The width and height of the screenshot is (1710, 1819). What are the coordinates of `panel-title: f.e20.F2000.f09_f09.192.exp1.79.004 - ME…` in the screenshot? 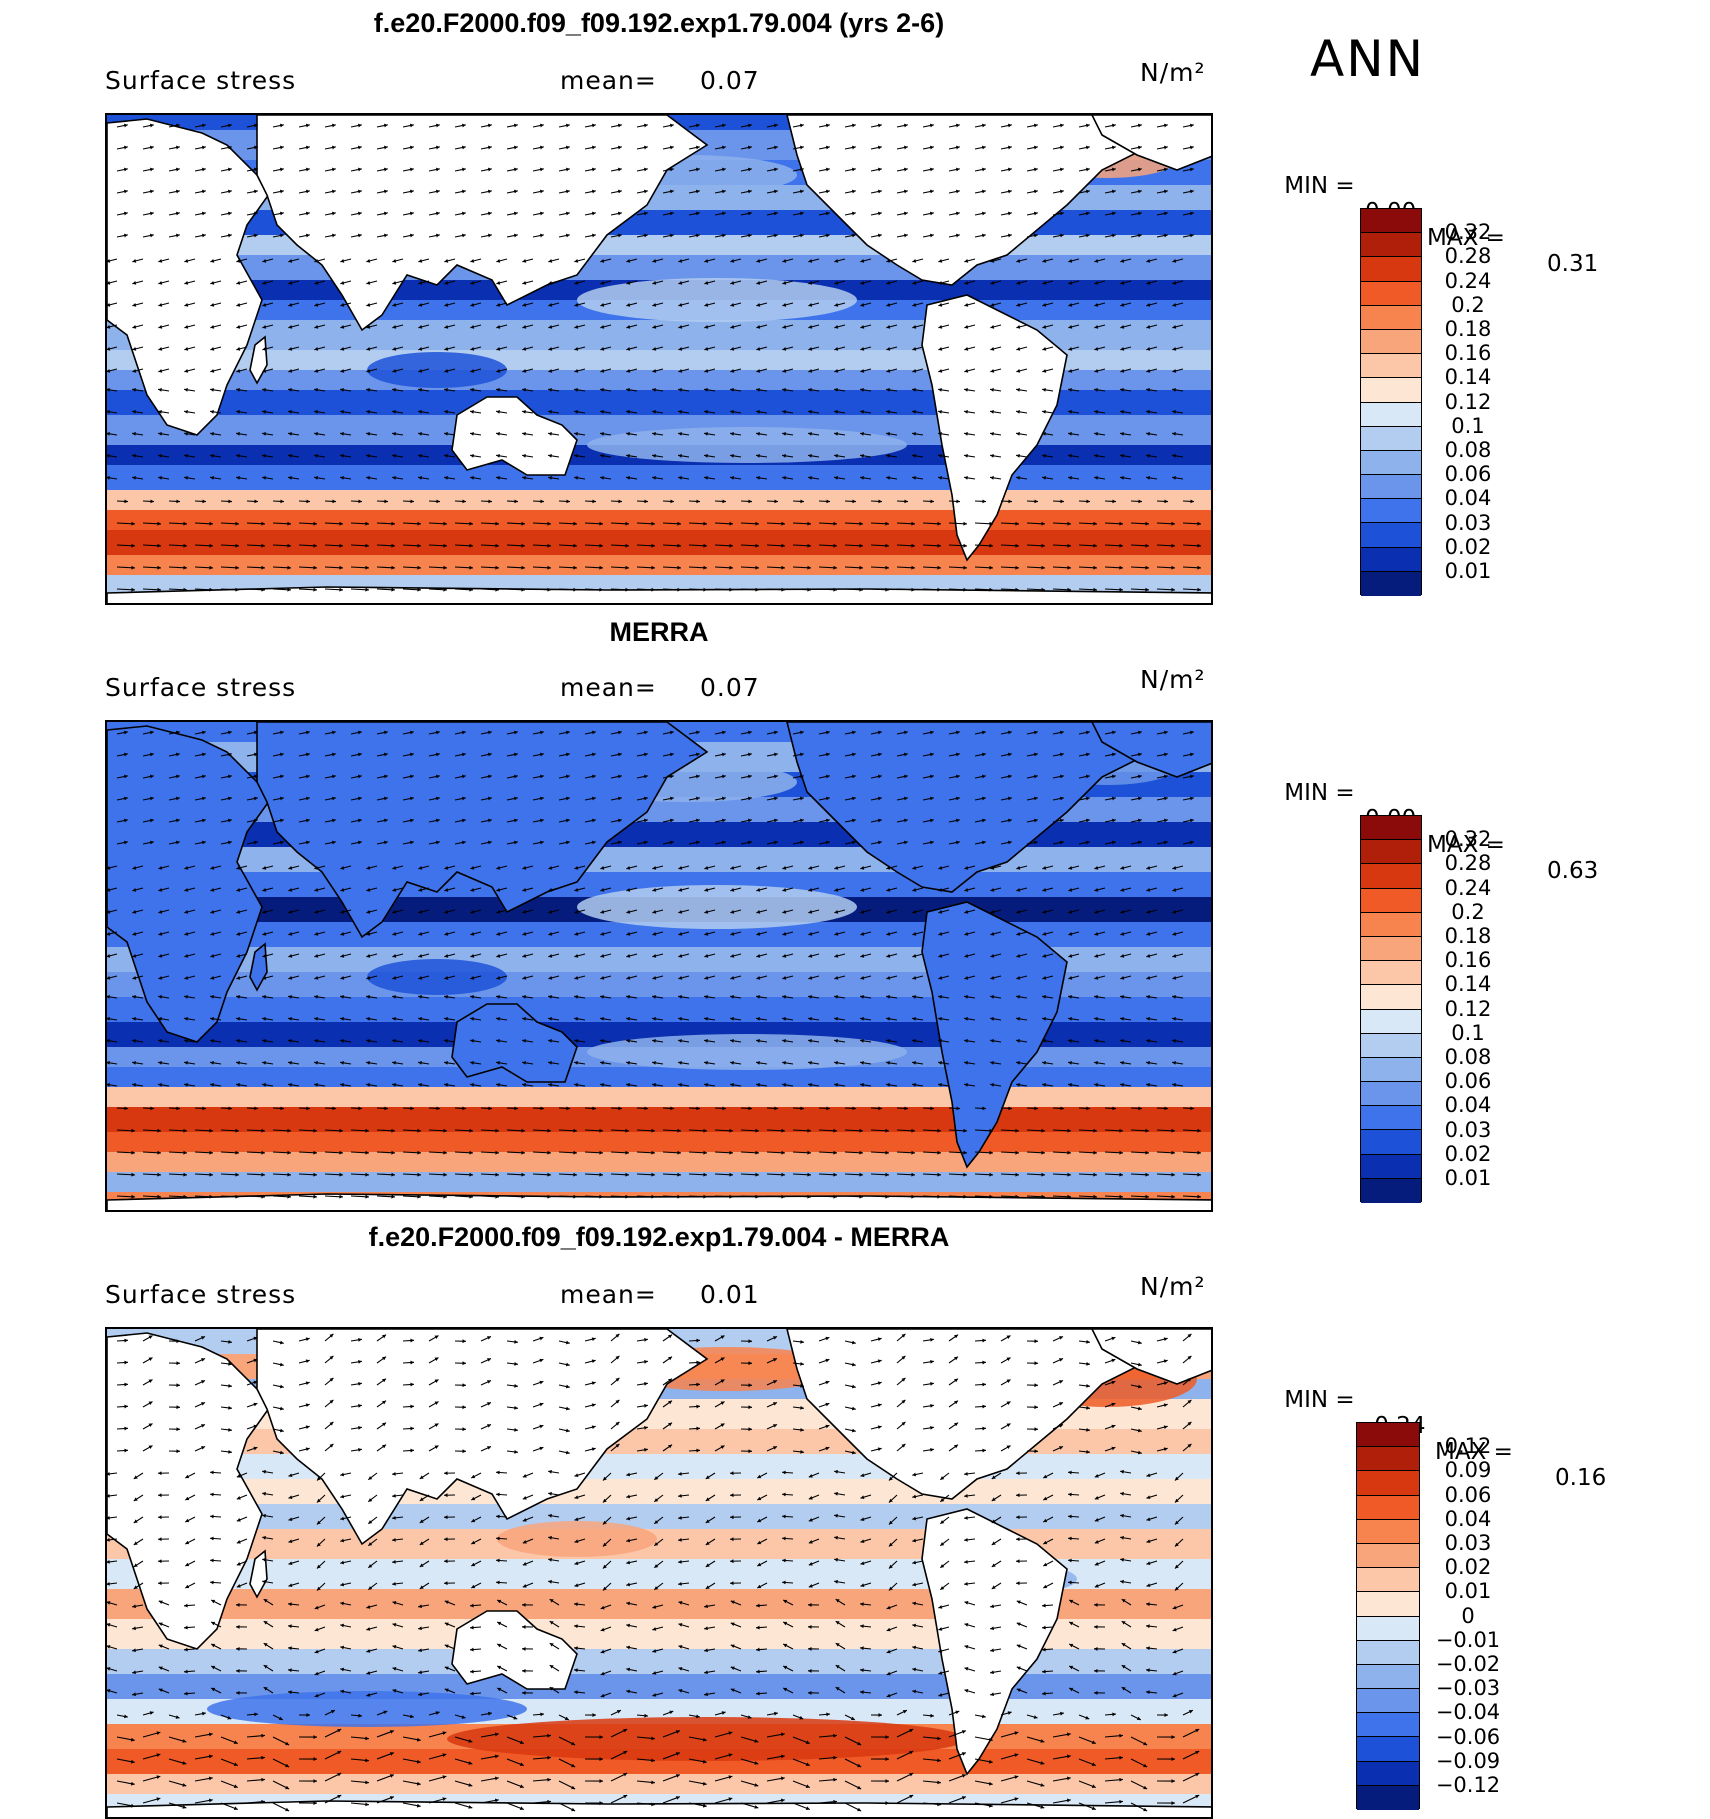 It's located at (659, 1237).